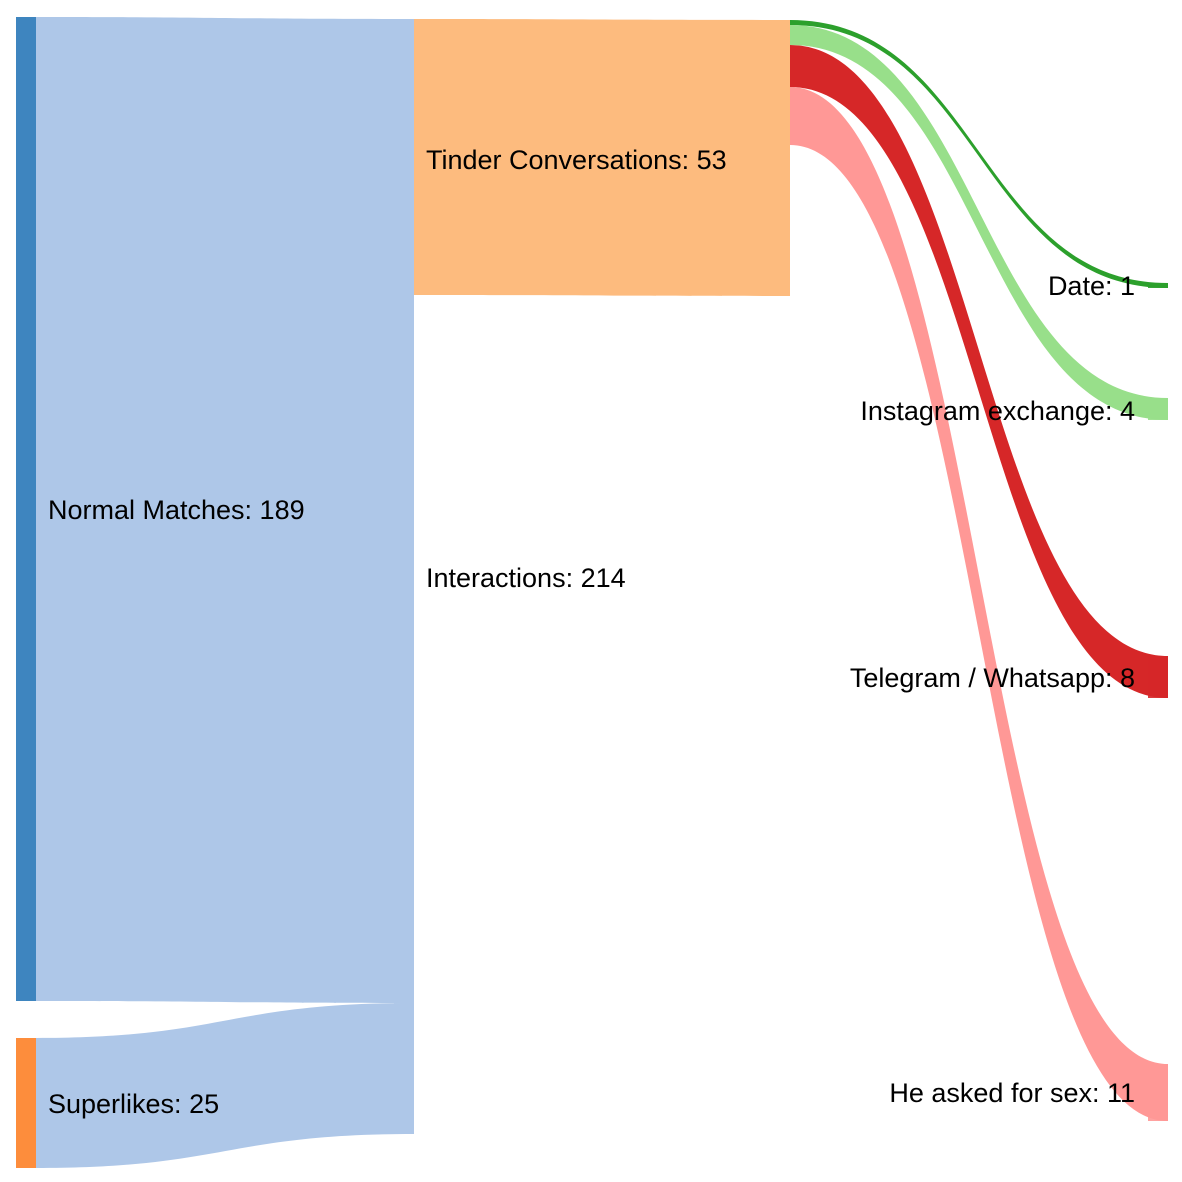 This screenshot has height=1182, width=1182. Describe the element at coordinates (1091, 286) in the screenshot. I see `label-date: Date: 1` at that location.